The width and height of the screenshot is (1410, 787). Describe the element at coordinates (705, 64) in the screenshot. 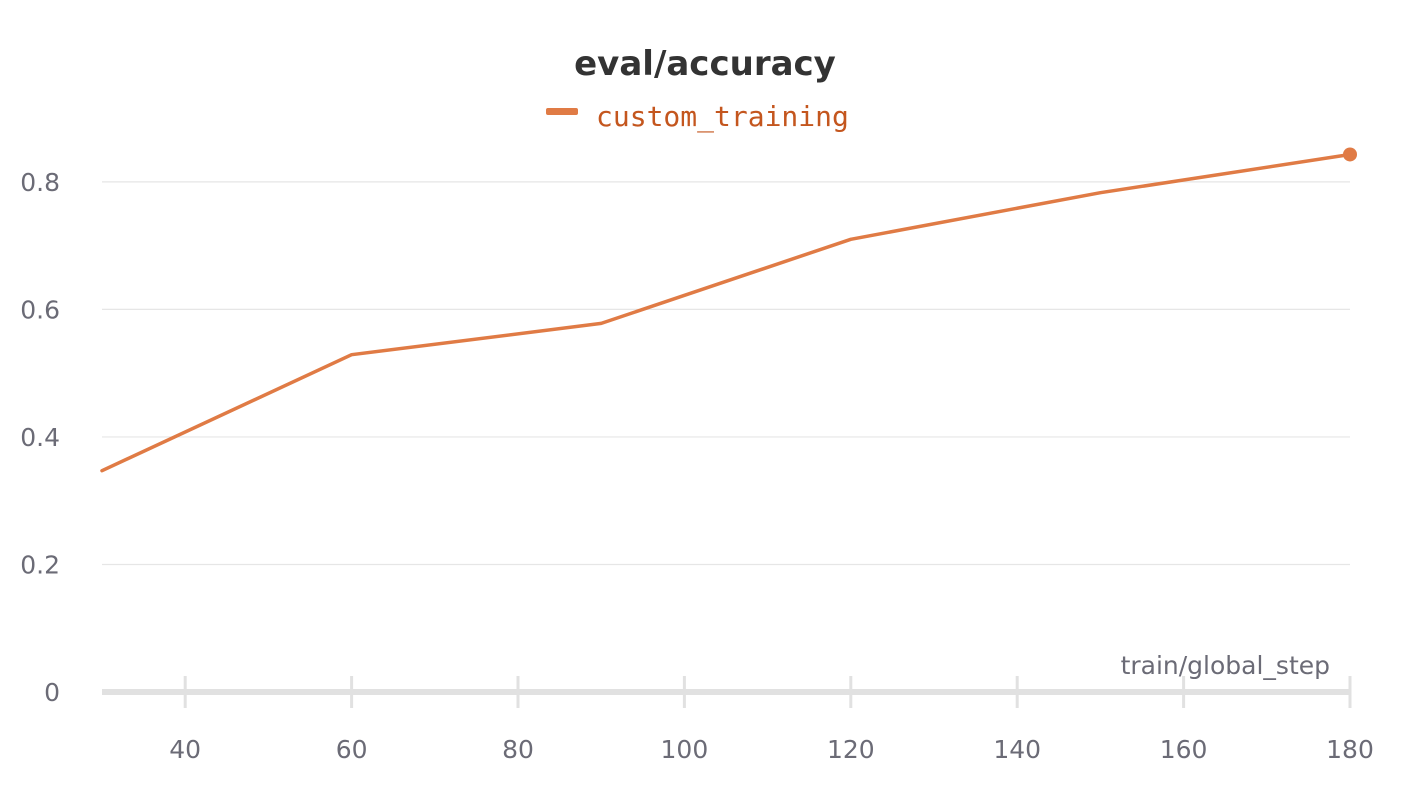

I see `chart-title: eval/accuracy` at that location.